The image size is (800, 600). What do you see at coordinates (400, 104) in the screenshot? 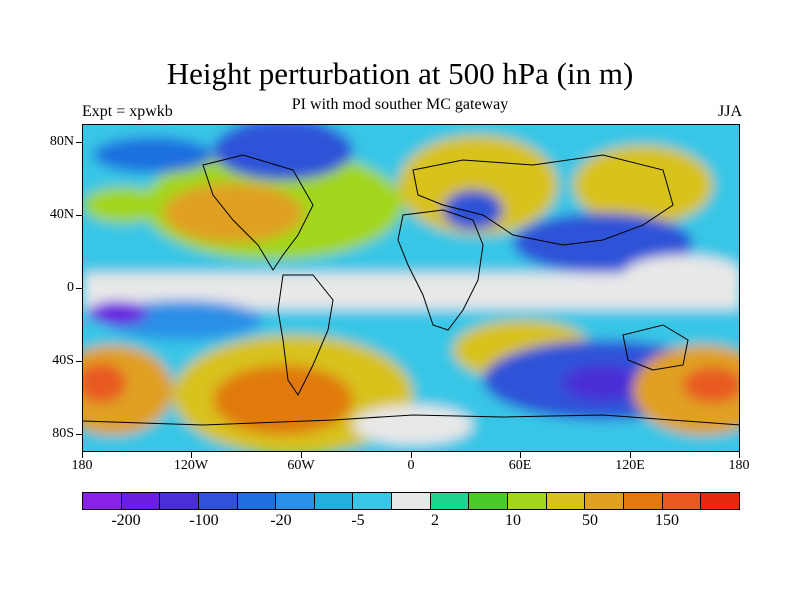
I see `map-subtitle: PI with mod souther MC gateway` at bounding box center [400, 104].